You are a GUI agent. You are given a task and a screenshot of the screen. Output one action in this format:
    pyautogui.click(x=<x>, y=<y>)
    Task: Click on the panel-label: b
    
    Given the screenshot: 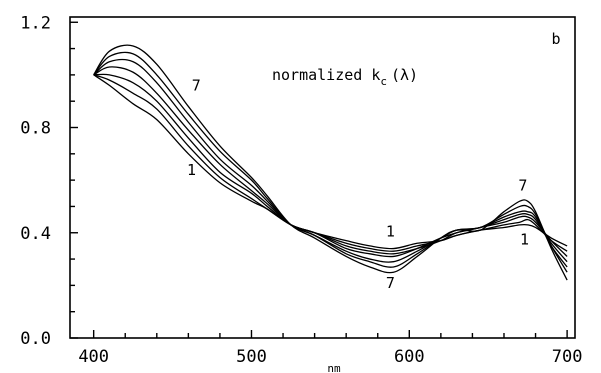 What is the action you would take?
    pyautogui.click(x=555, y=39)
    